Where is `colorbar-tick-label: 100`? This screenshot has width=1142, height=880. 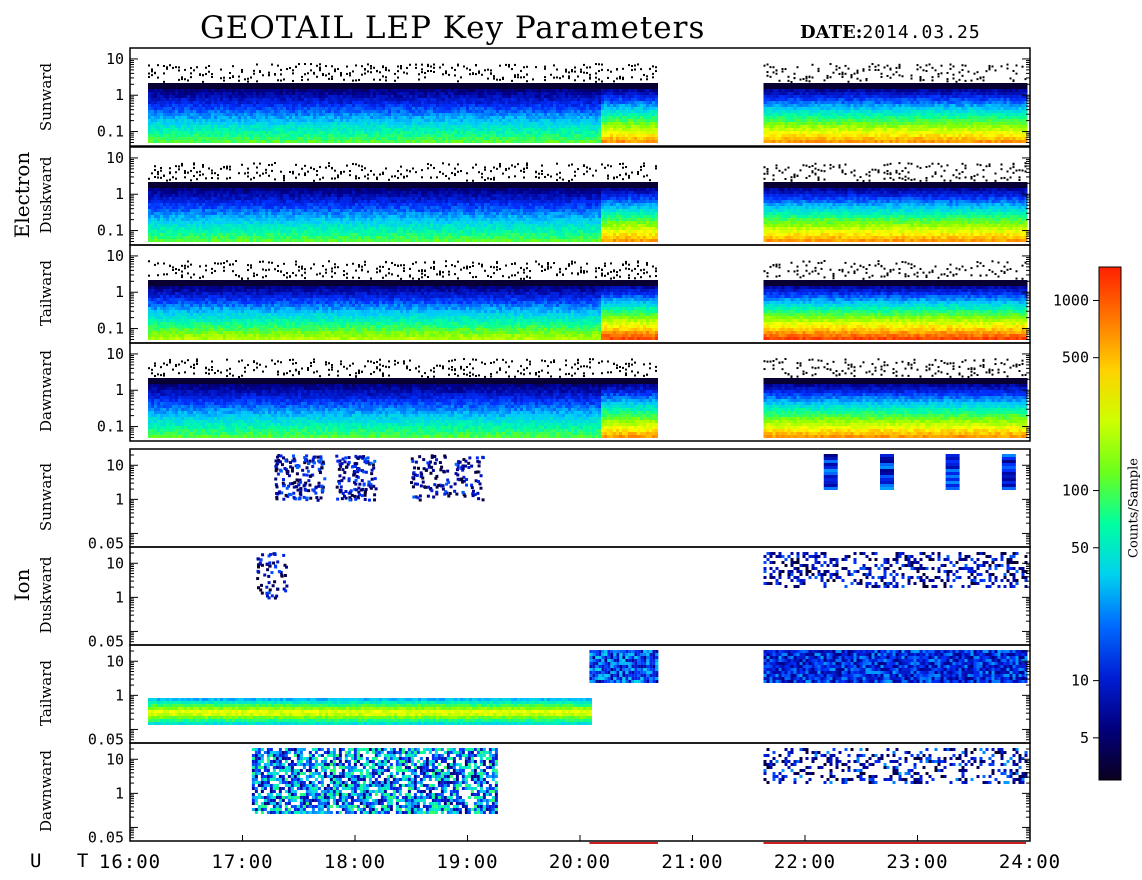 colorbar-tick-label: 100 is located at coordinates (1075, 491).